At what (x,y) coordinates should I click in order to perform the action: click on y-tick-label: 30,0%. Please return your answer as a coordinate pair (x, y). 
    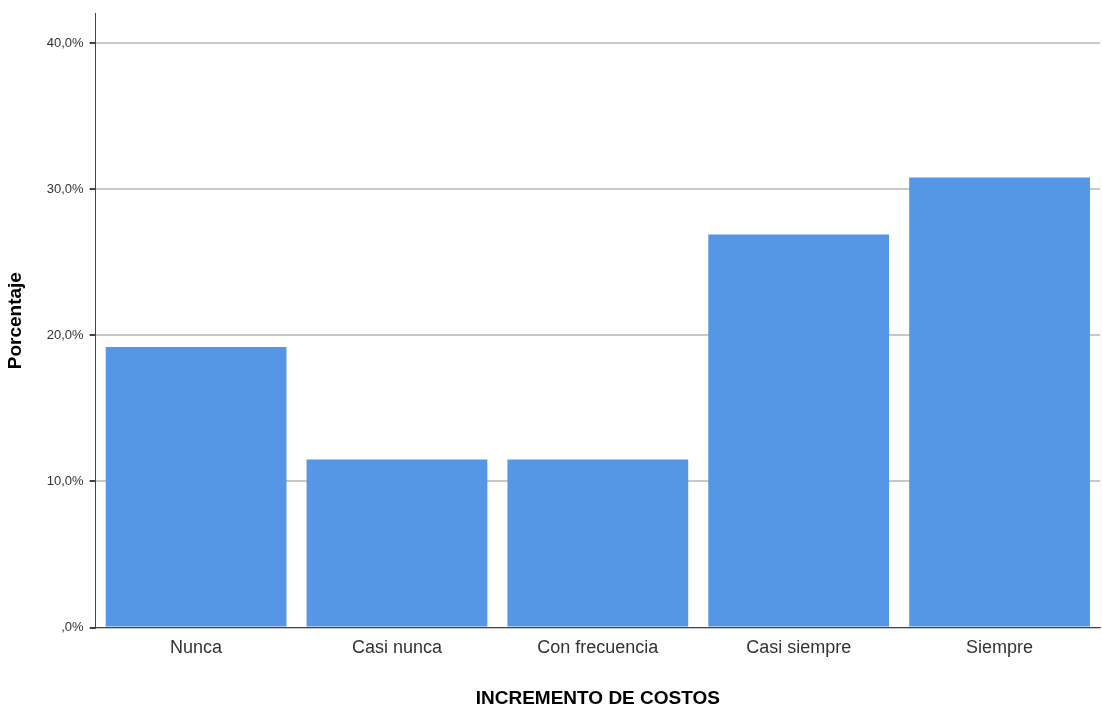
    Looking at the image, I should click on (65, 188).